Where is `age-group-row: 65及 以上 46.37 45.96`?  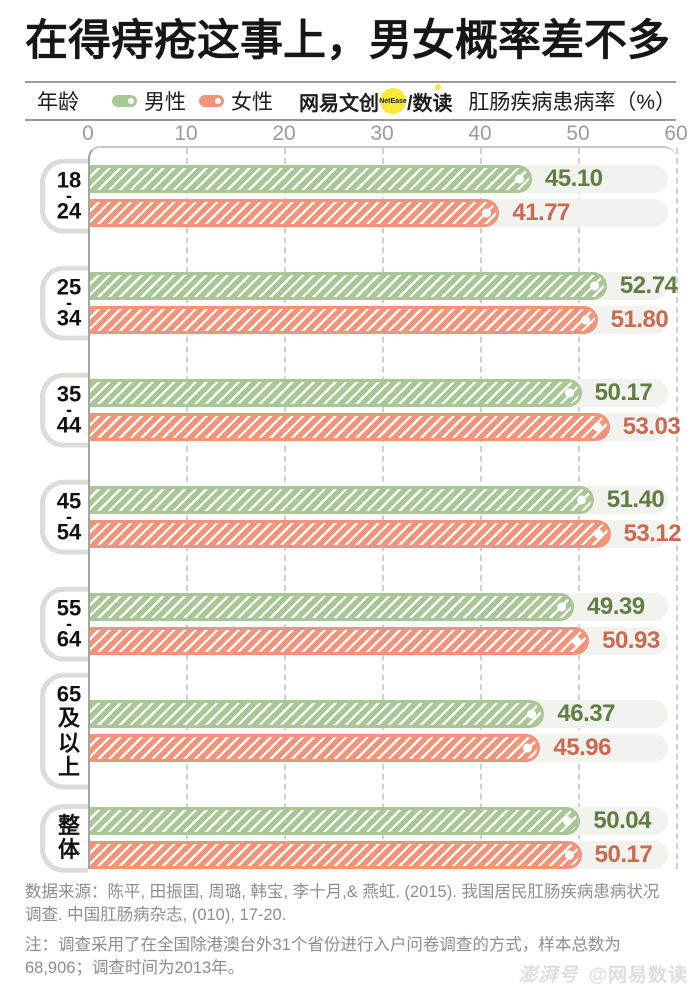 age-group-row: 65及 以上 46.37 45.96 is located at coordinates (358, 731).